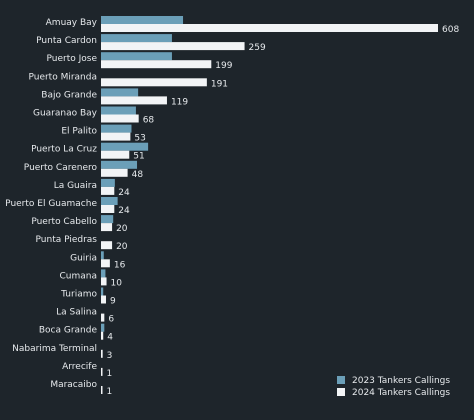  I want to click on bar-2023-boca-grande, so click(103, 327).